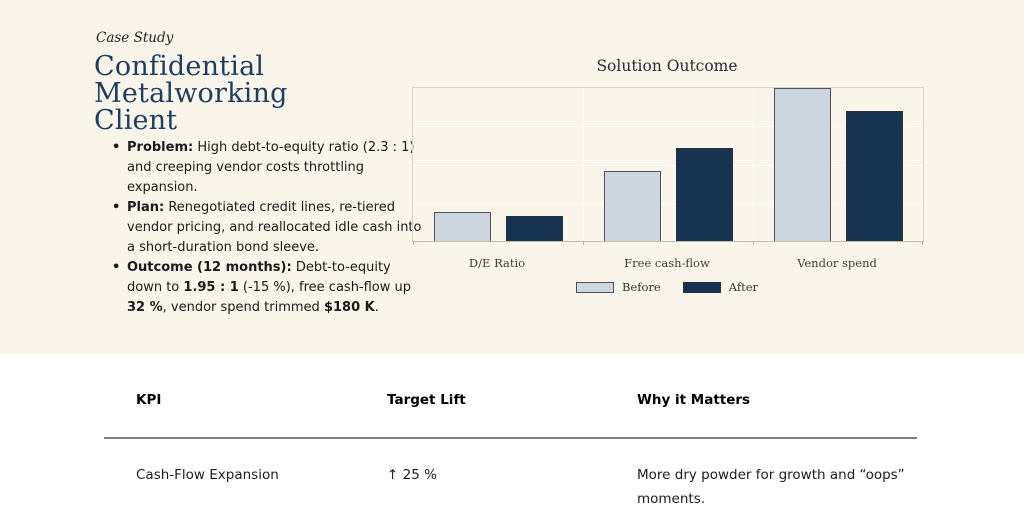 The width and height of the screenshot is (1024, 512). I want to click on category-label: Vendor spend, so click(837, 263).